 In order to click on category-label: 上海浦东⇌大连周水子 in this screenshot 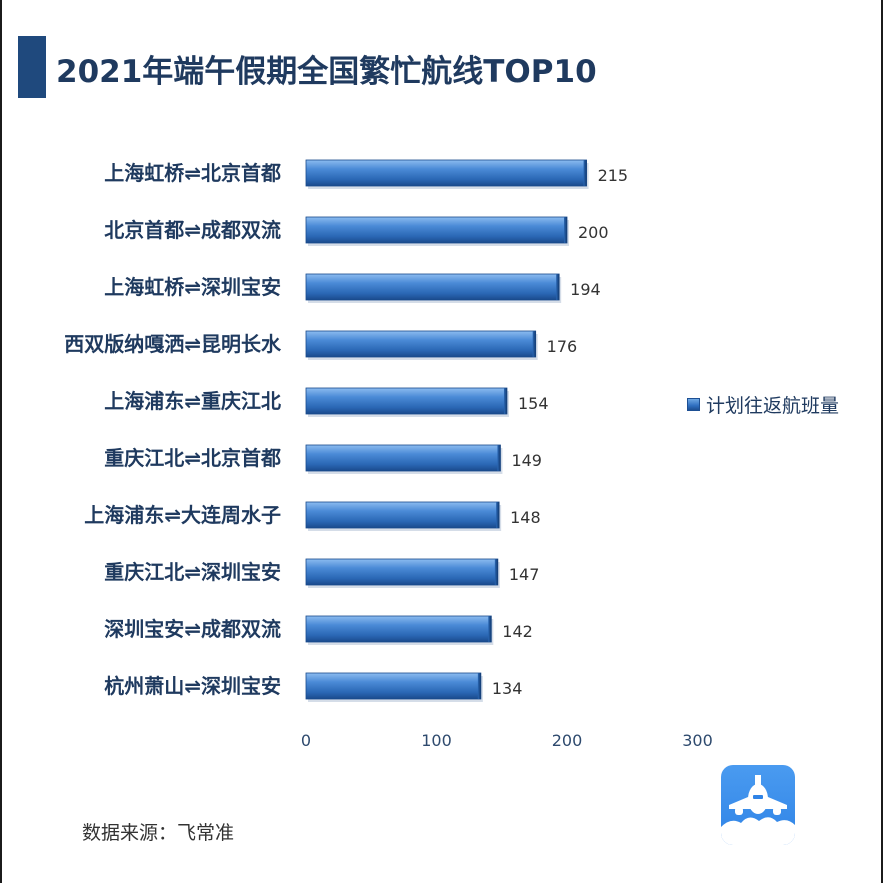, I will do `click(182, 515)`.